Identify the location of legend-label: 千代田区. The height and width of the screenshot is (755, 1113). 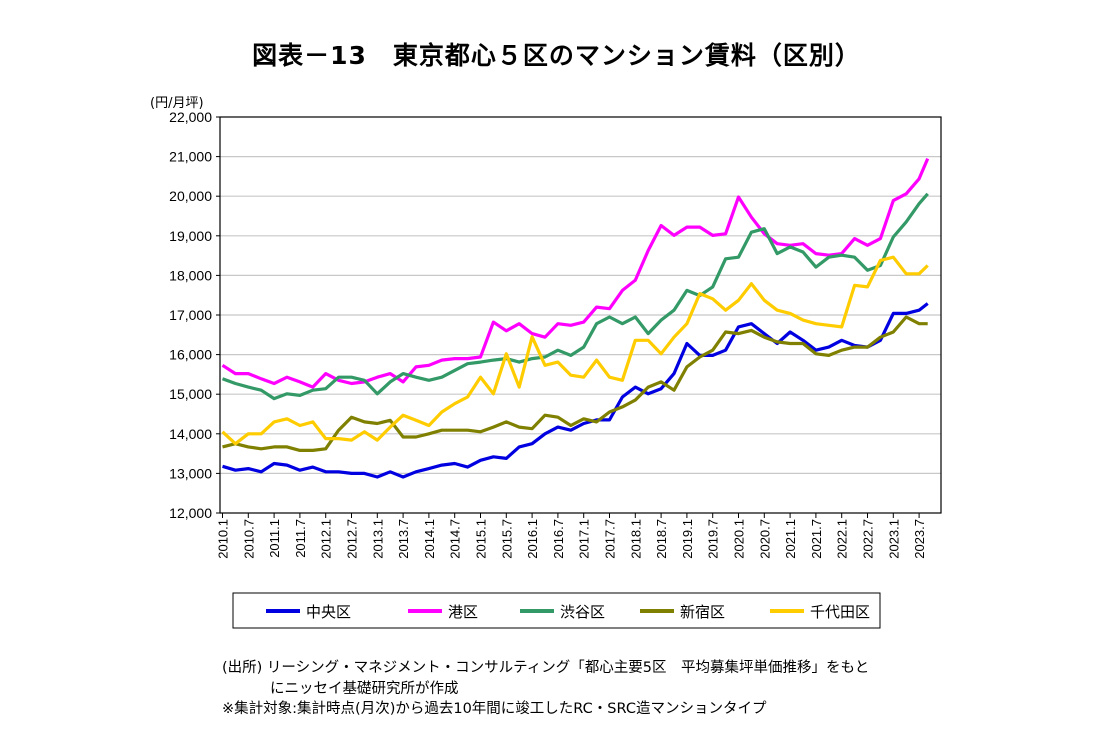
(840, 612).